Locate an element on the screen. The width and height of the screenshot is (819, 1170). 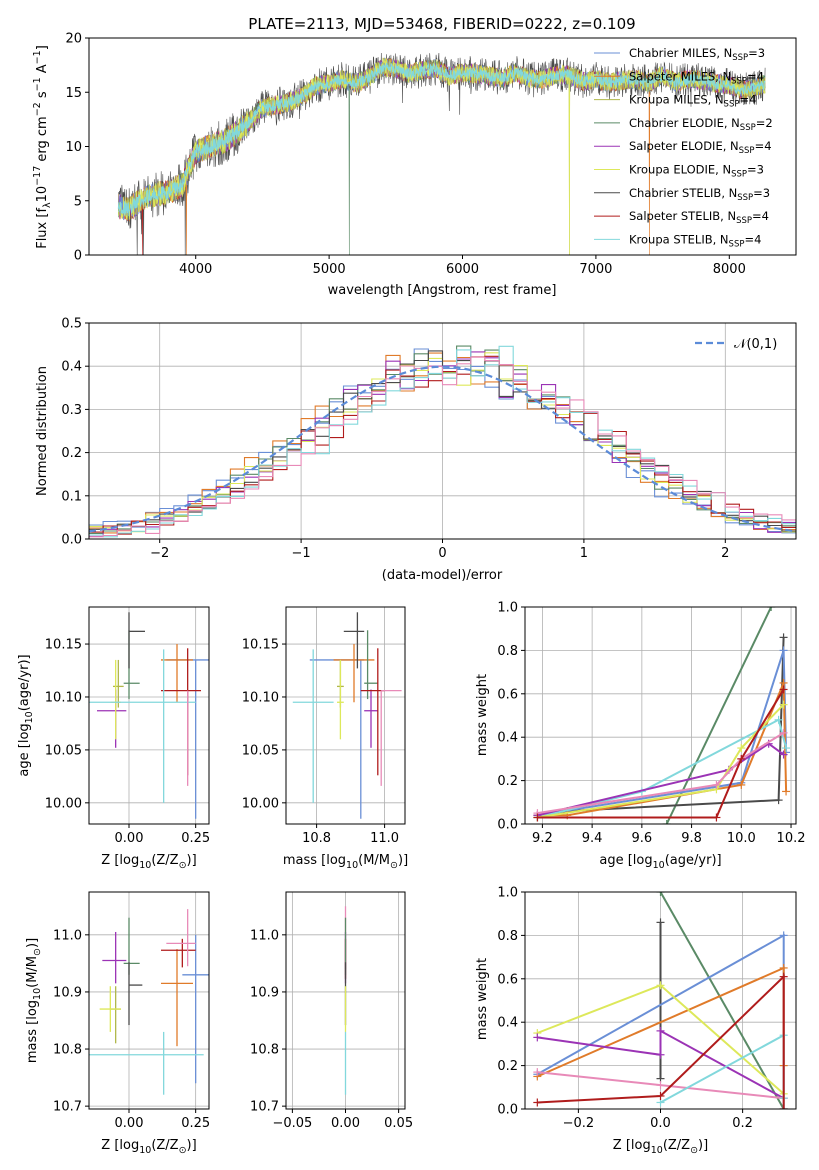
mass-Z-x-label: Z [log10(Z/Z⊙)] is located at coordinates (148, 1147).